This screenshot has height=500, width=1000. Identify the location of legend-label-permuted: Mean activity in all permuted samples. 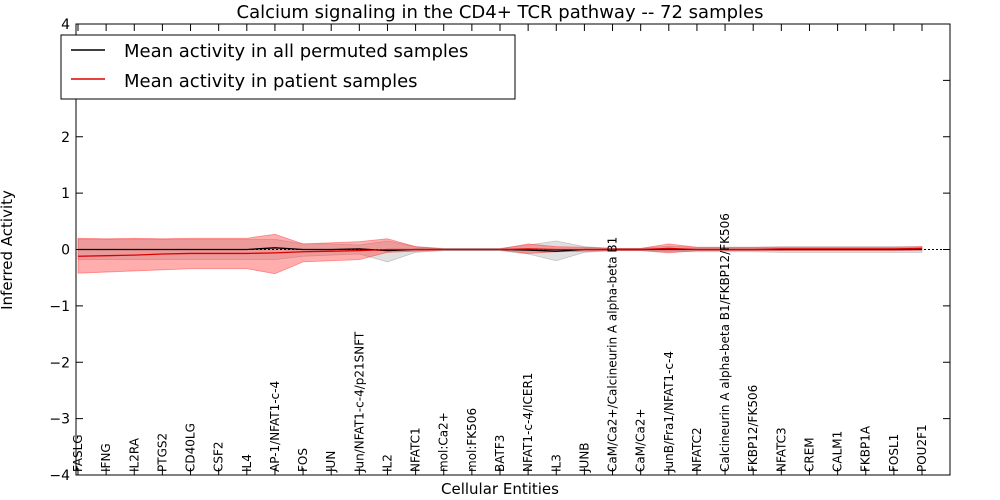
(296, 51).